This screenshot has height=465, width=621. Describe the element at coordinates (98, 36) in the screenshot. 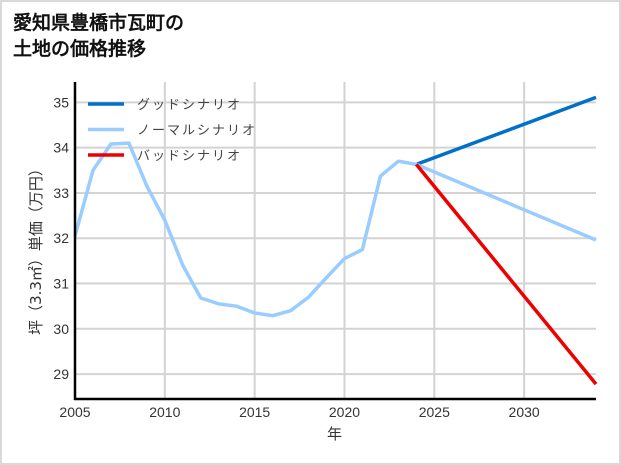

I see `chart-title: 愛知県豊橋市瓦町の 土地の価格推移` at that location.